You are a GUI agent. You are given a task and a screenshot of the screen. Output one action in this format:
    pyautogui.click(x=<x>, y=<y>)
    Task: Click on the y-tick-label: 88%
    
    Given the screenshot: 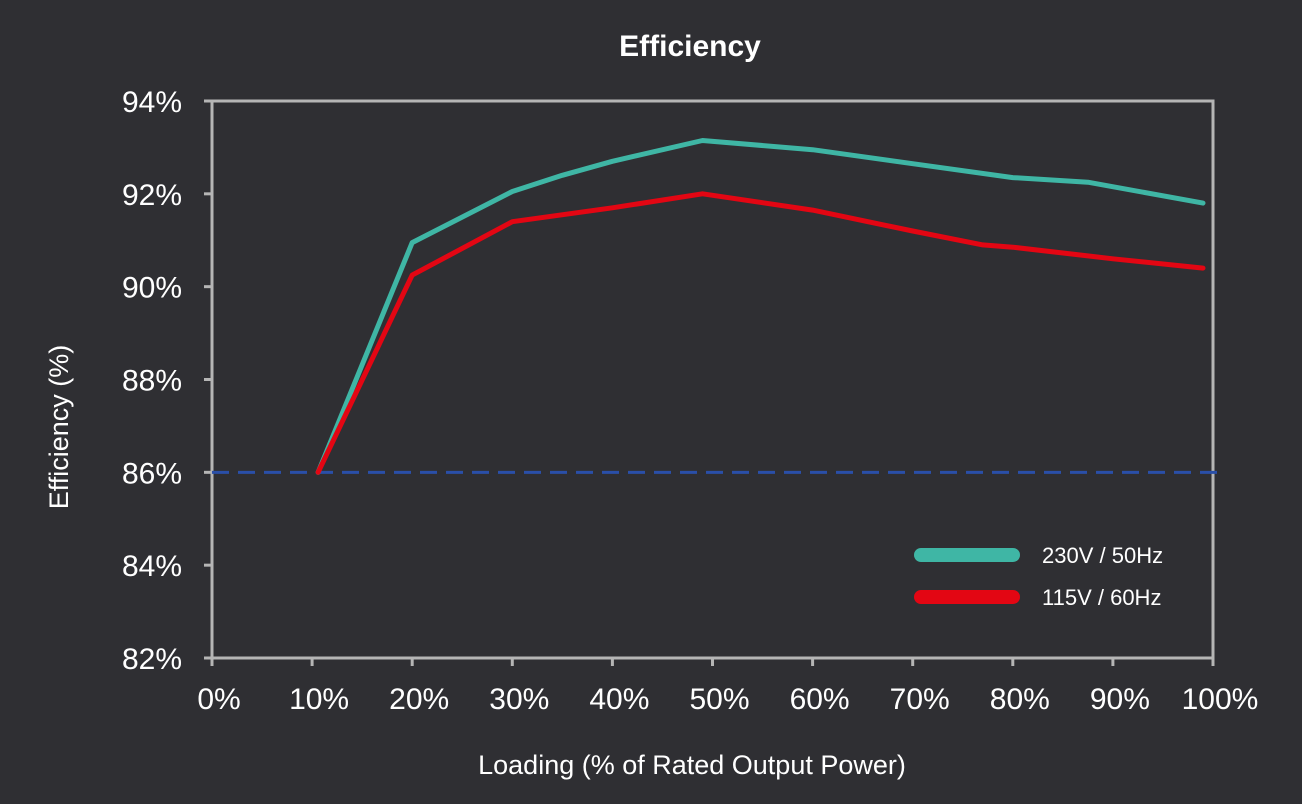 What is the action you would take?
    pyautogui.click(x=152, y=381)
    